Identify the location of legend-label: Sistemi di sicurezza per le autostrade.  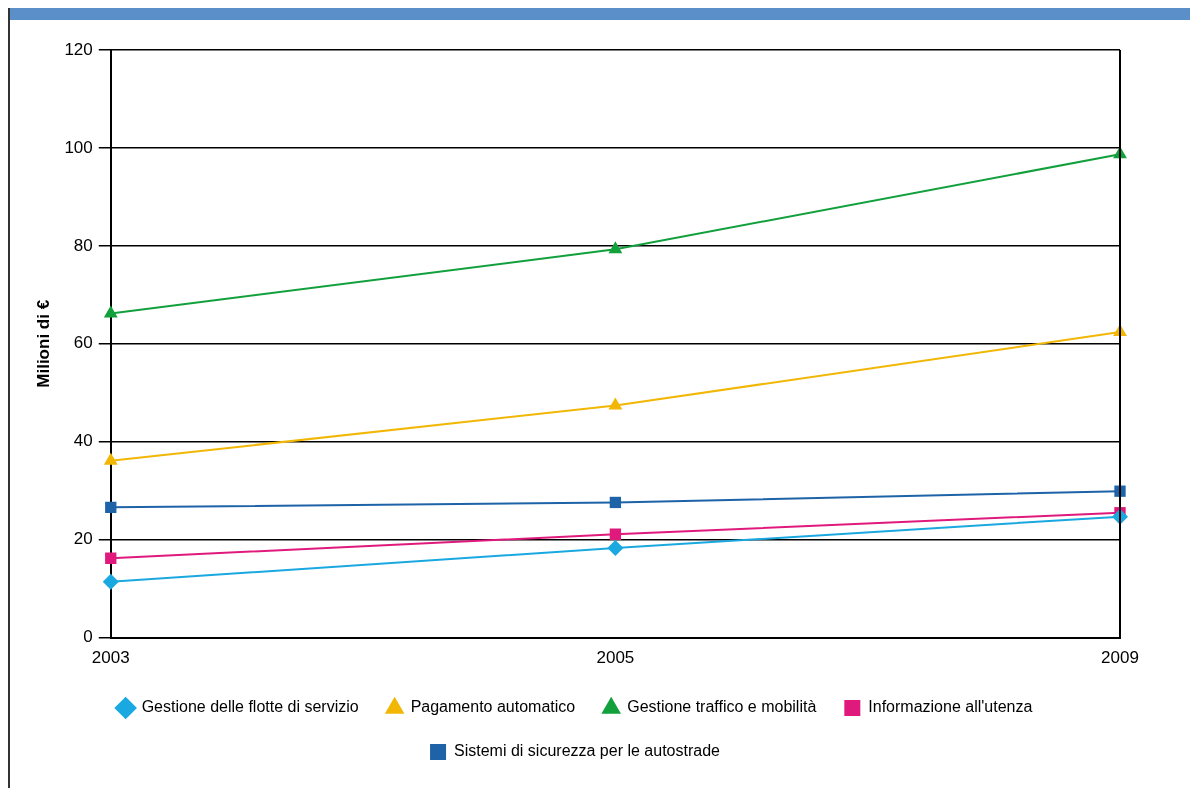
(587, 751).